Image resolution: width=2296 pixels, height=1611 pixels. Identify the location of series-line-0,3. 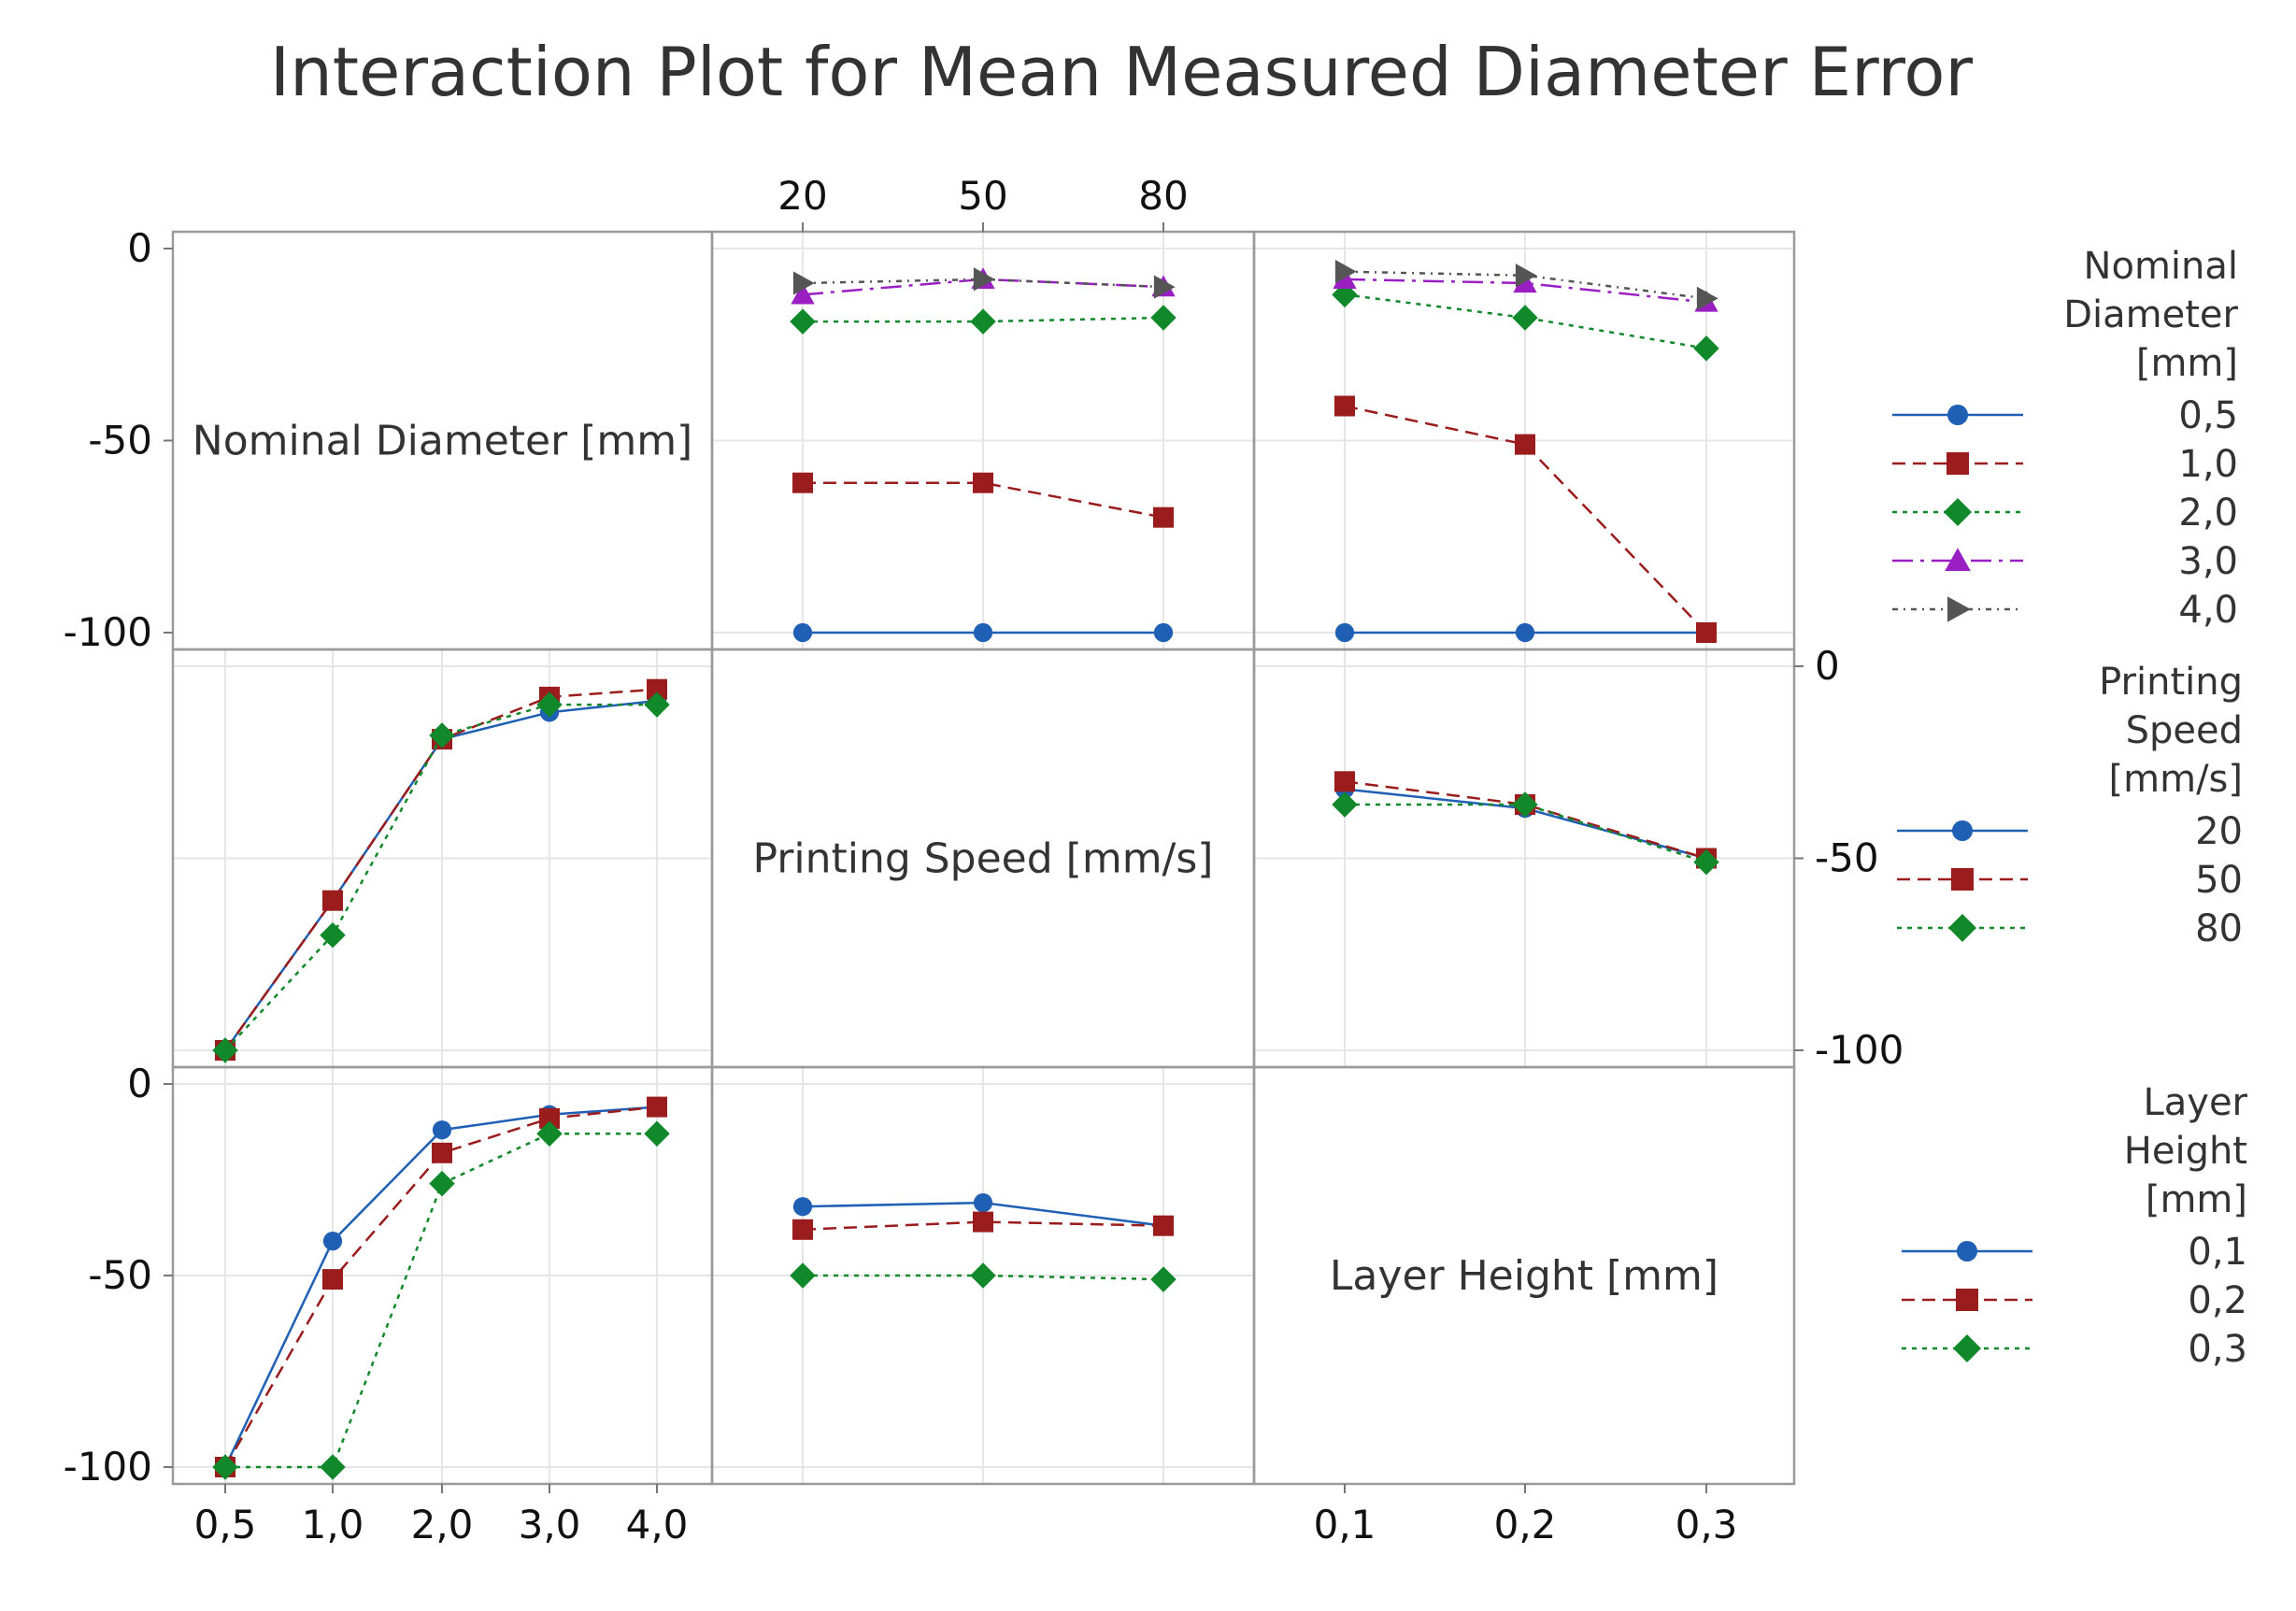
(983, 1277).